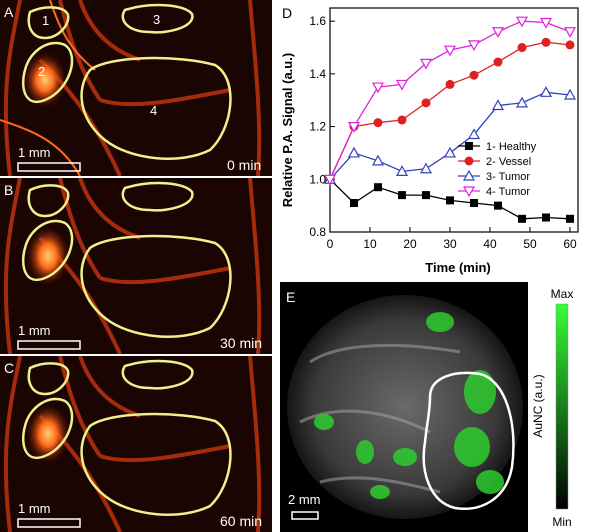 This screenshot has width=597, height=532. Describe the element at coordinates (530, 244) in the screenshot. I see `x-tick-label: 50` at that location.